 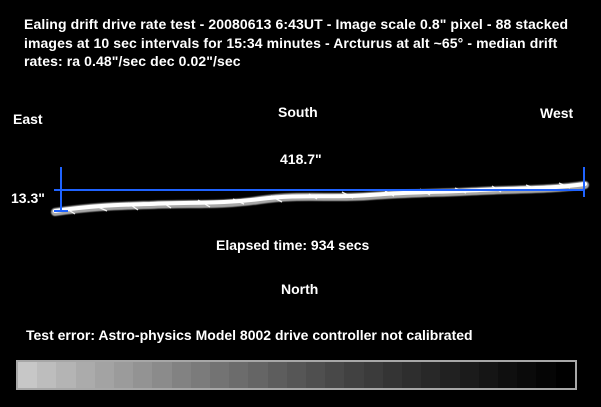 What do you see at coordinates (28, 198) in the screenshot?
I see `drift-height-label: 13.3"` at bounding box center [28, 198].